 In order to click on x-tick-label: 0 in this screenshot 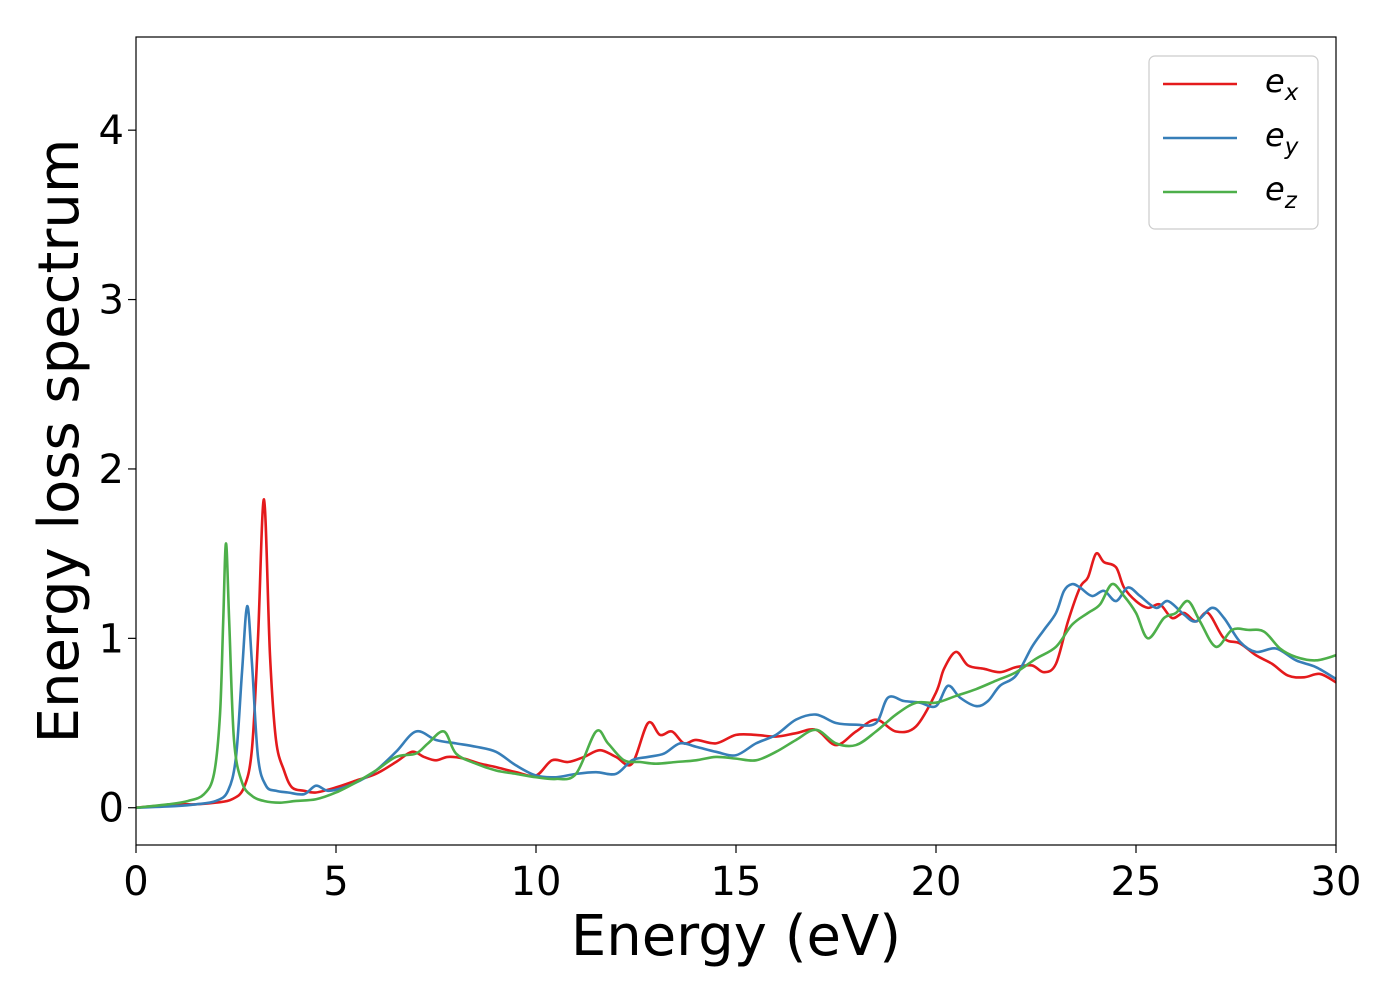, I will do `click(135, 882)`.